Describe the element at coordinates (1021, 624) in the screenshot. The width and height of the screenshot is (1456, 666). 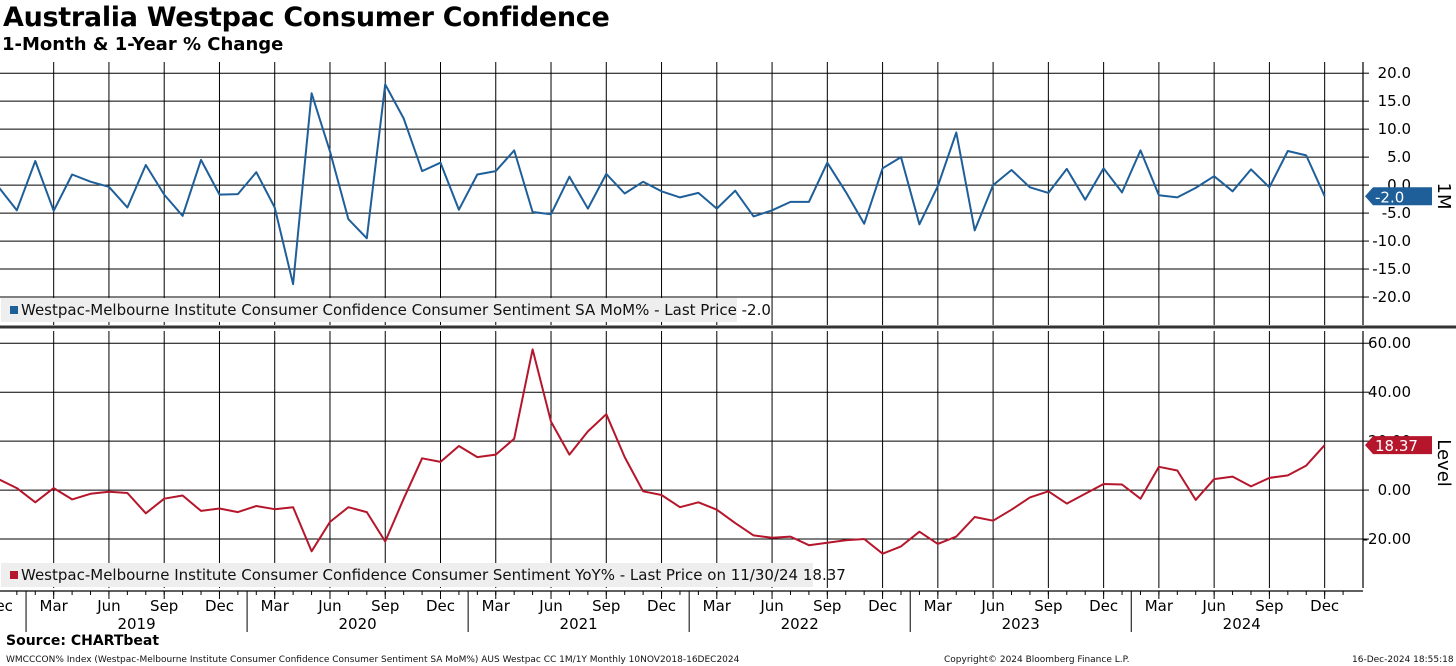
I see `x-year-label: 2023` at that location.